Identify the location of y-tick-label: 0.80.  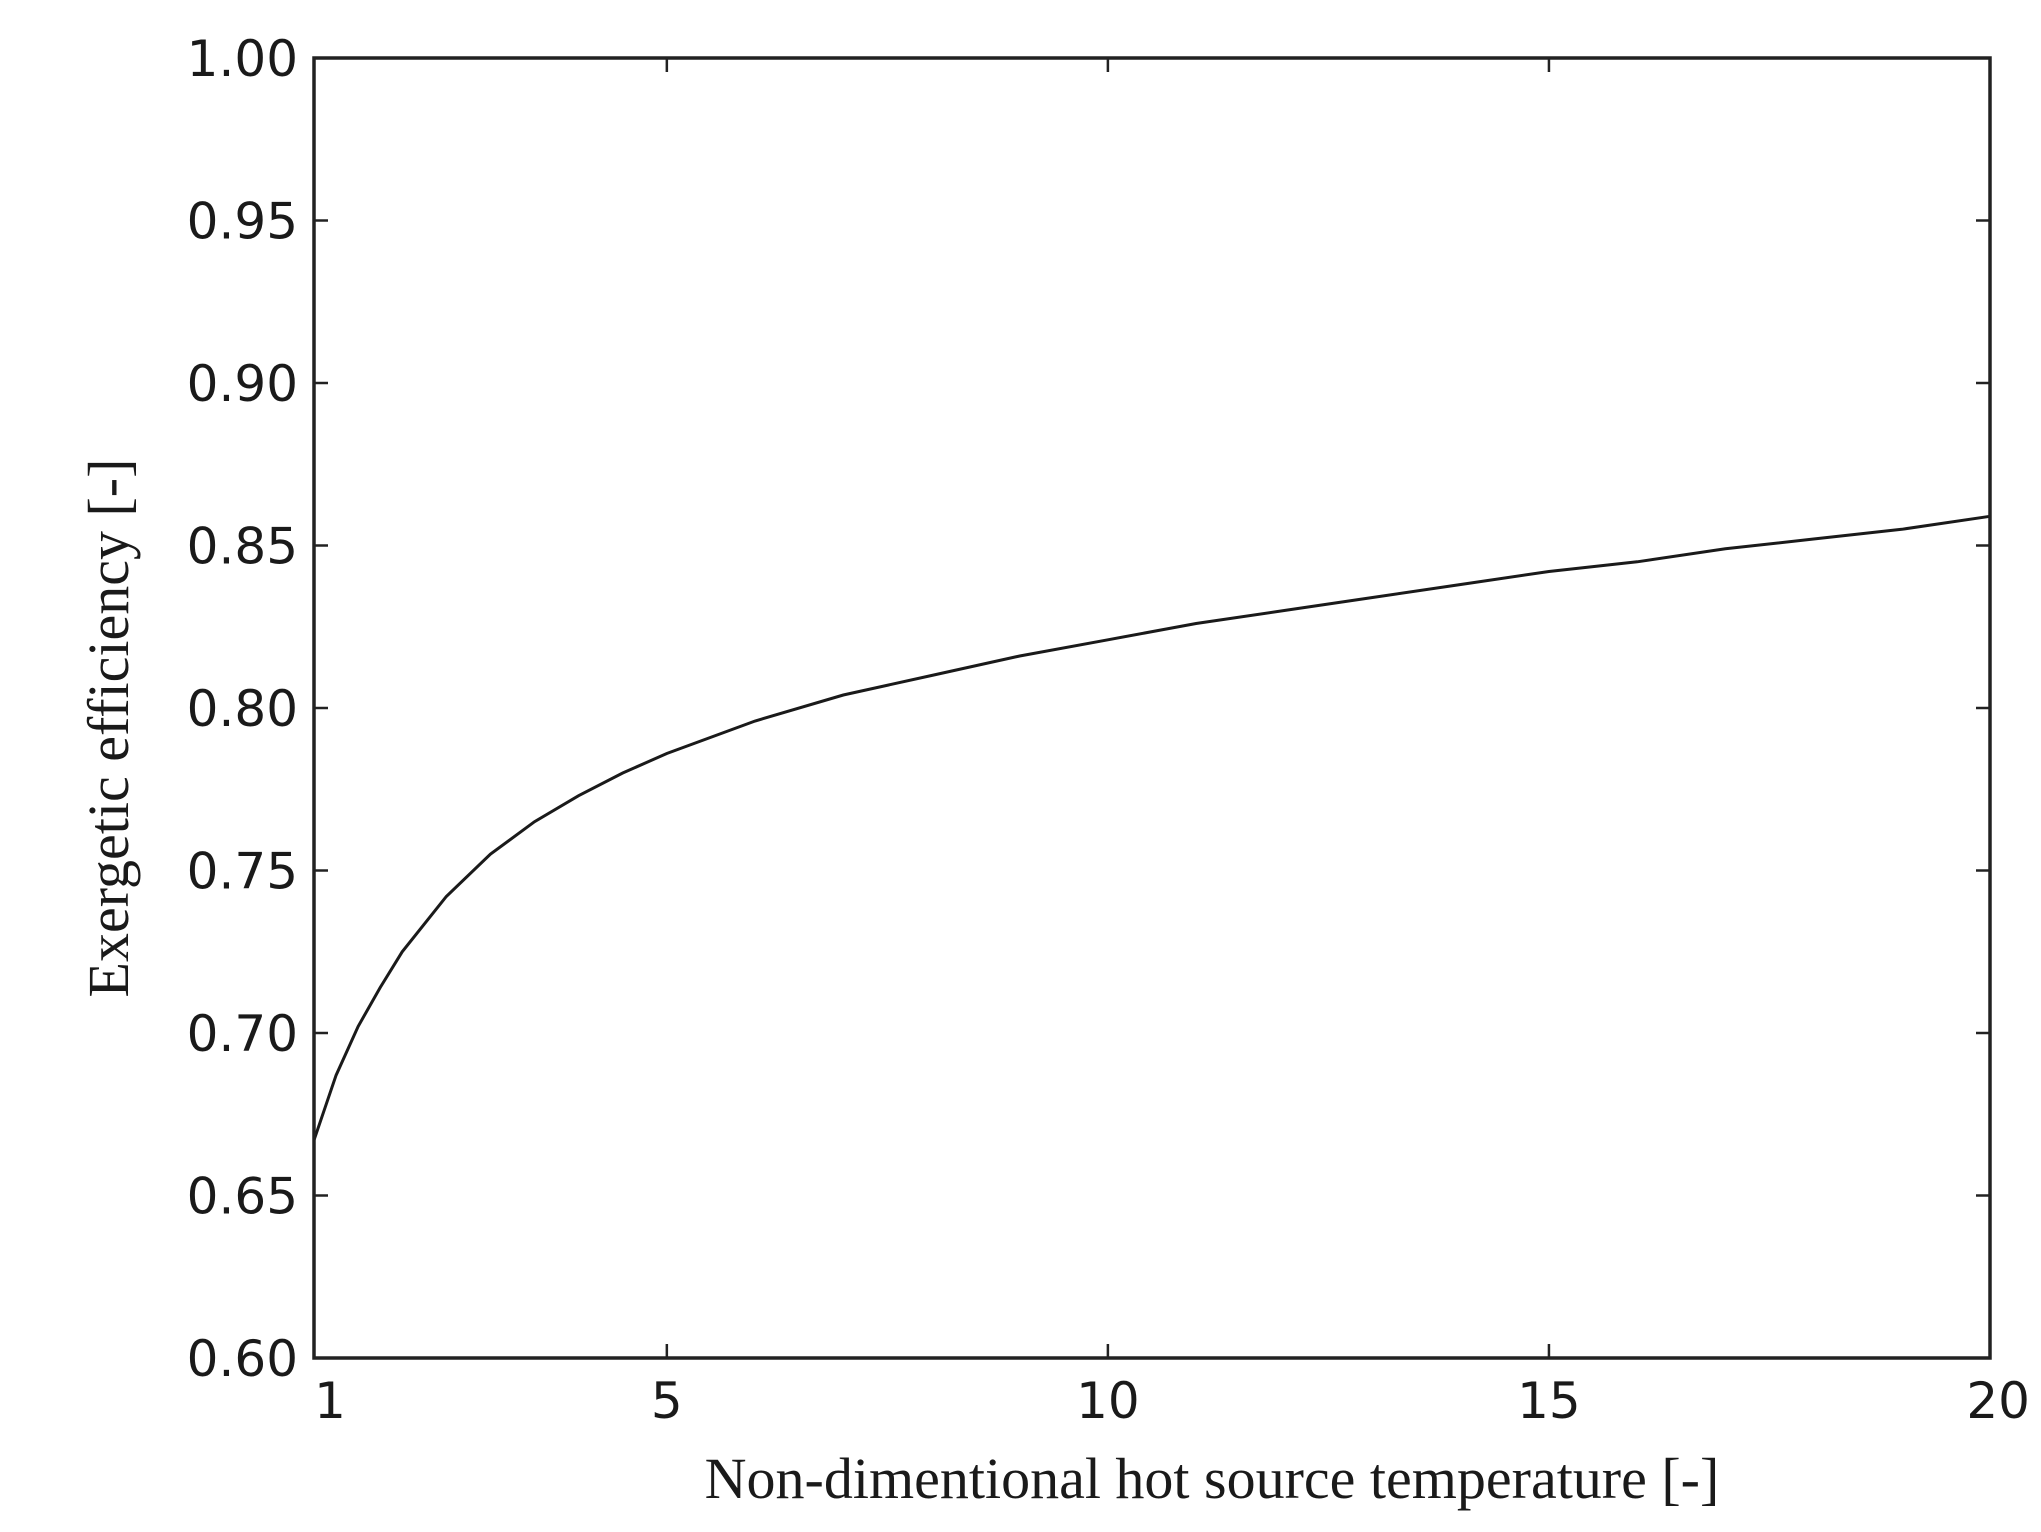
(242, 709).